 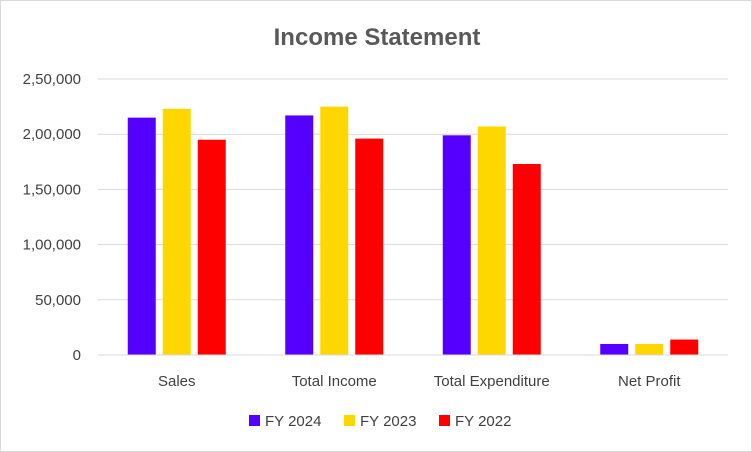 I want to click on bar-fy-2023-sales, so click(x=176, y=231).